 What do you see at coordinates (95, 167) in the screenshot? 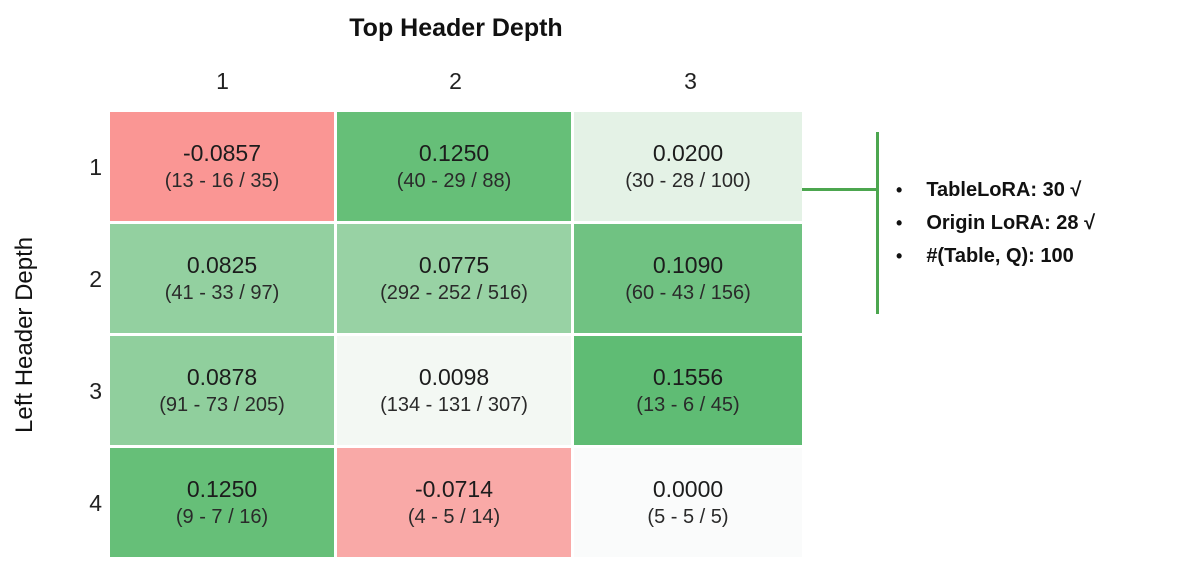
I see `row-label-1: 1` at bounding box center [95, 167].